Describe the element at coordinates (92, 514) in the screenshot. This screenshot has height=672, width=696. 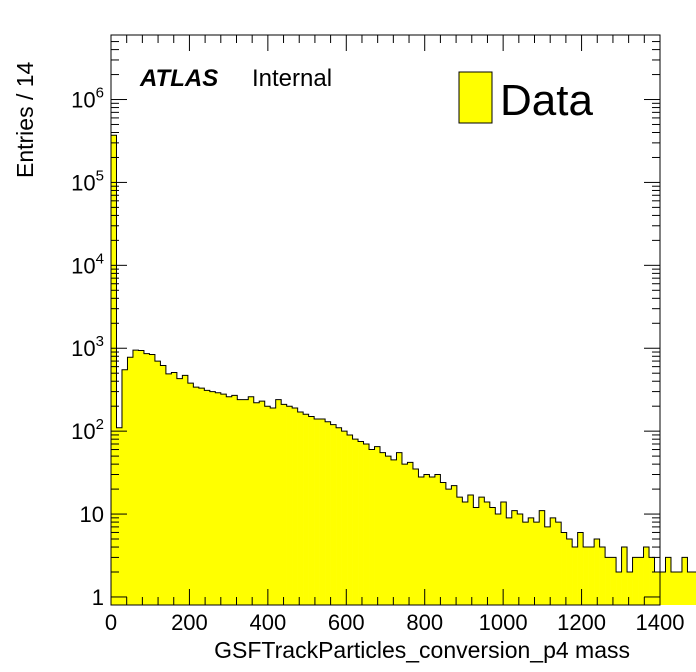
I see `y-tick-label: 10` at that location.